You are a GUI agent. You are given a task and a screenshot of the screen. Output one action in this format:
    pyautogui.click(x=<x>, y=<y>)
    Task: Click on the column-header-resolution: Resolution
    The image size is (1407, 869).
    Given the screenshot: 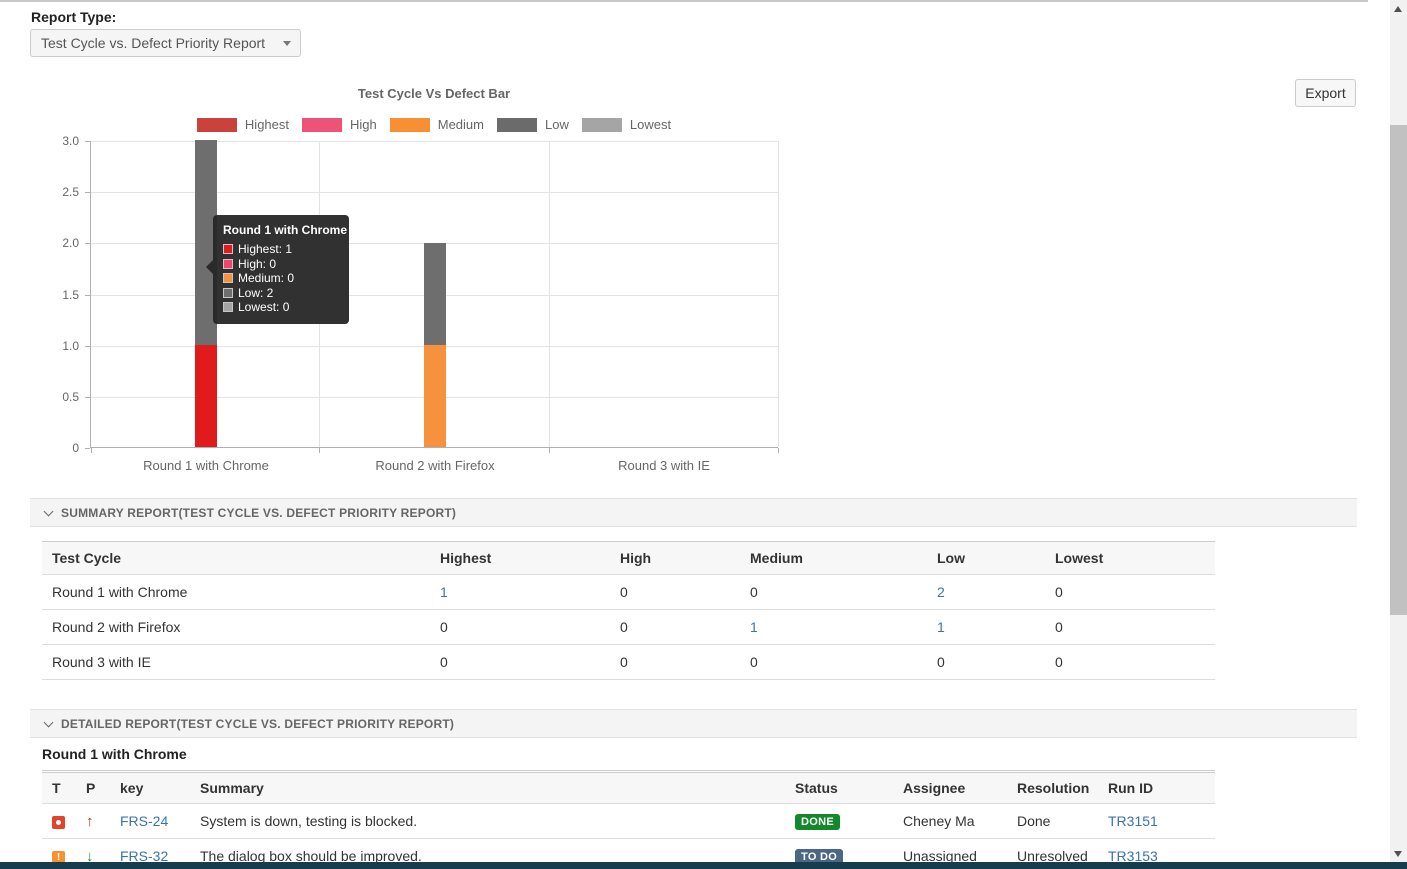 What is the action you would take?
    pyautogui.click(x=1052, y=788)
    